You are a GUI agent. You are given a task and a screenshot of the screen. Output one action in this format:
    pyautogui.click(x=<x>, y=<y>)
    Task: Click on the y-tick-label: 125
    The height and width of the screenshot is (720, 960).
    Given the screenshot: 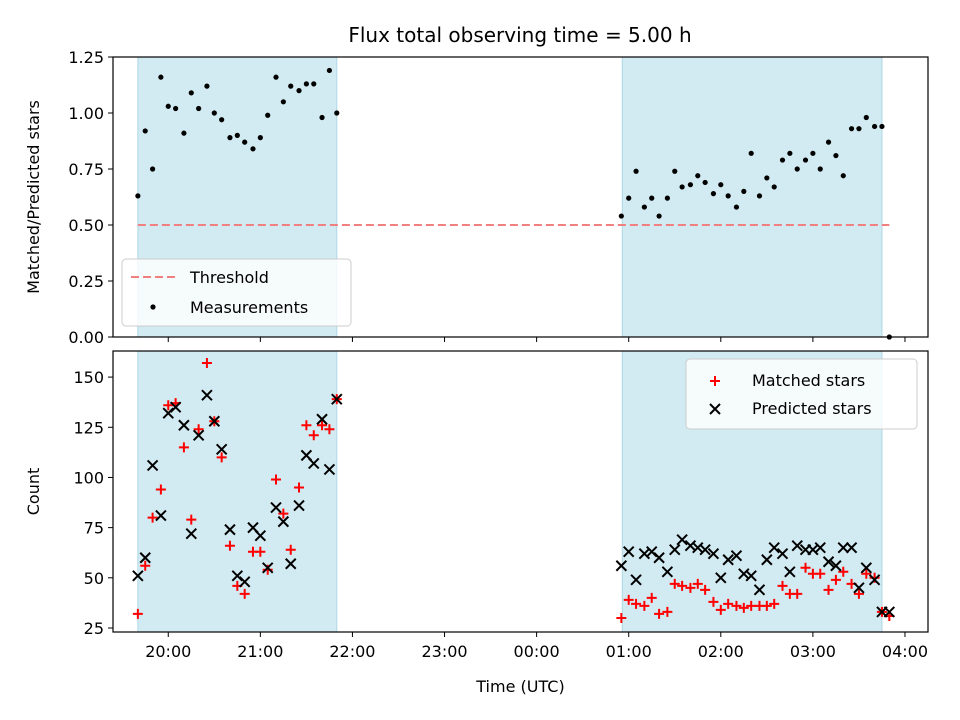 What is the action you would take?
    pyautogui.click(x=88, y=427)
    